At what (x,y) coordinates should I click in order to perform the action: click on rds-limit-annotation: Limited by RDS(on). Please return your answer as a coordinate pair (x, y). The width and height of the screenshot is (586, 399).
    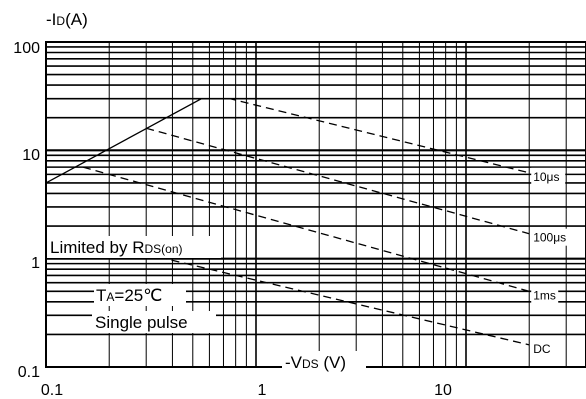
    Looking at the image, I should click on (116, 247).